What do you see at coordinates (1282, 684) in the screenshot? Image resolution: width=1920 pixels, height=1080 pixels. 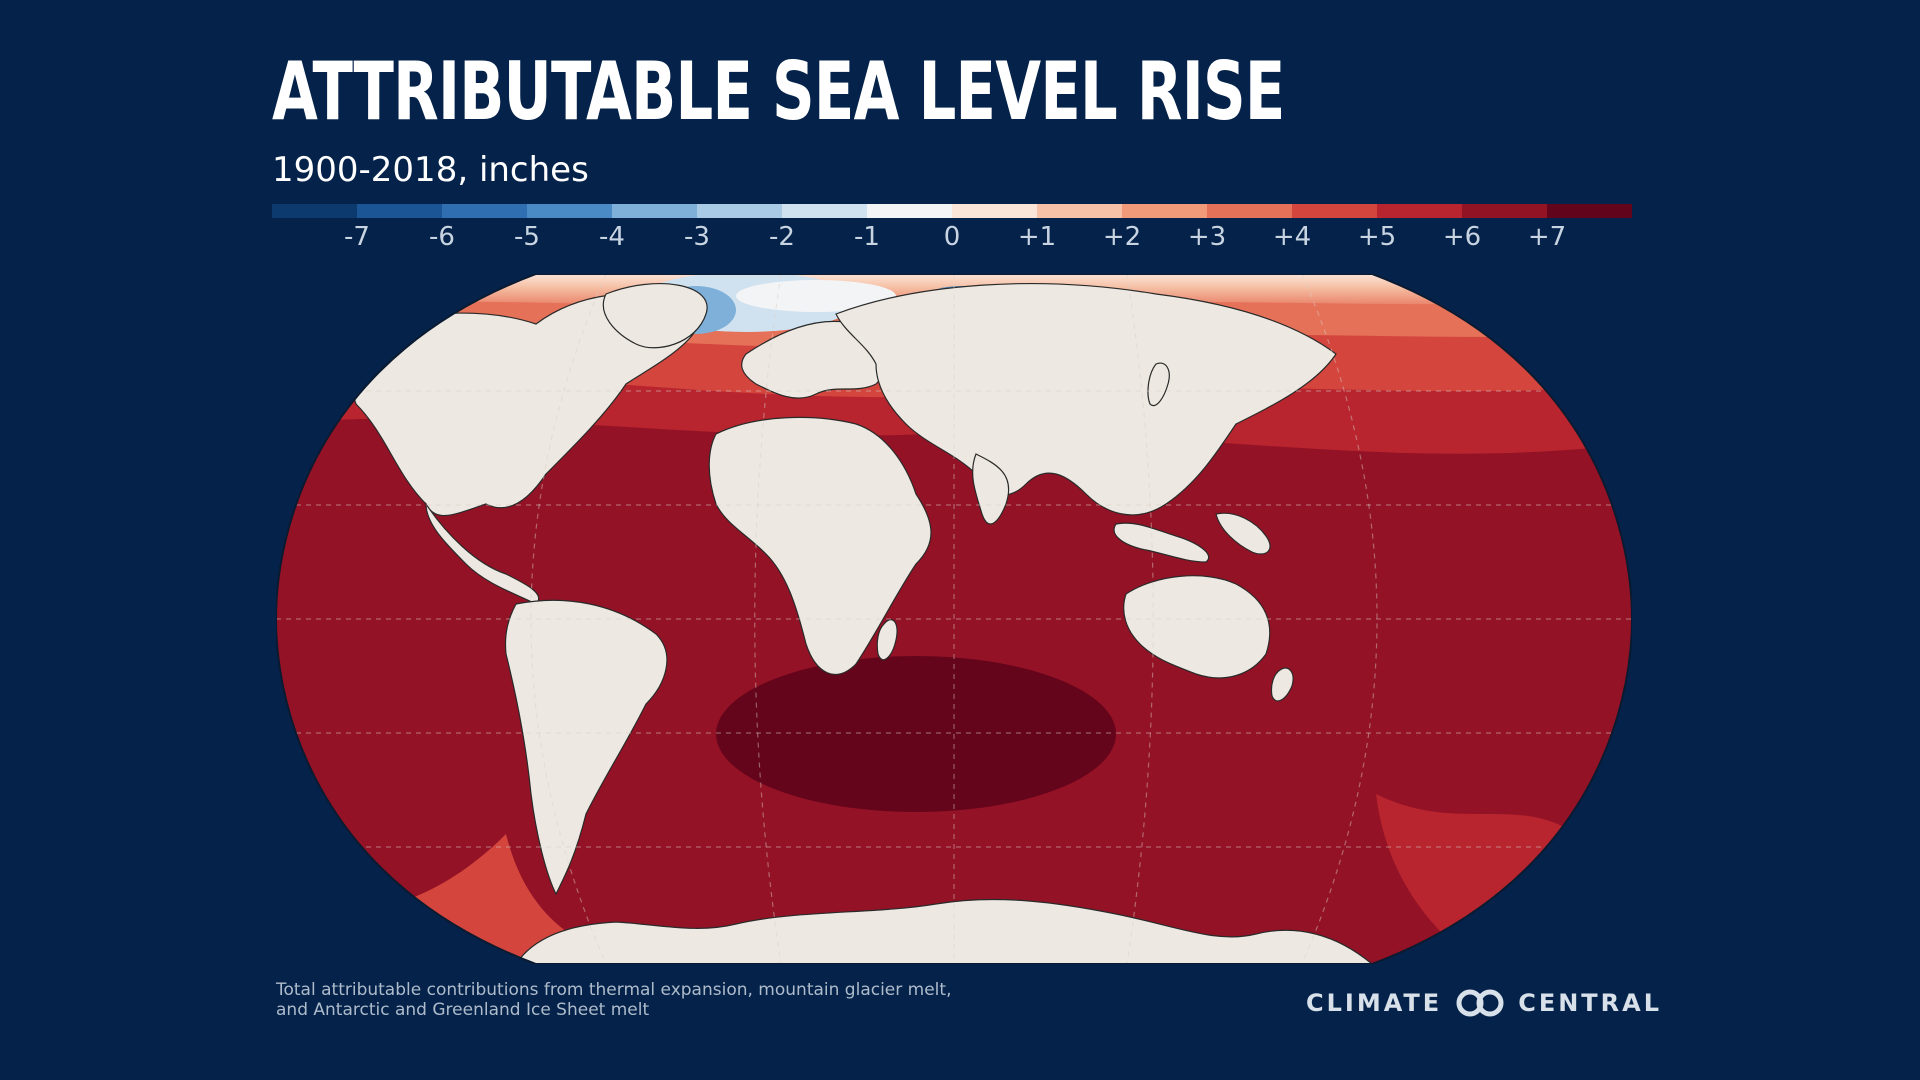 I see `new-zealand` at bounding box center [1282, 684].